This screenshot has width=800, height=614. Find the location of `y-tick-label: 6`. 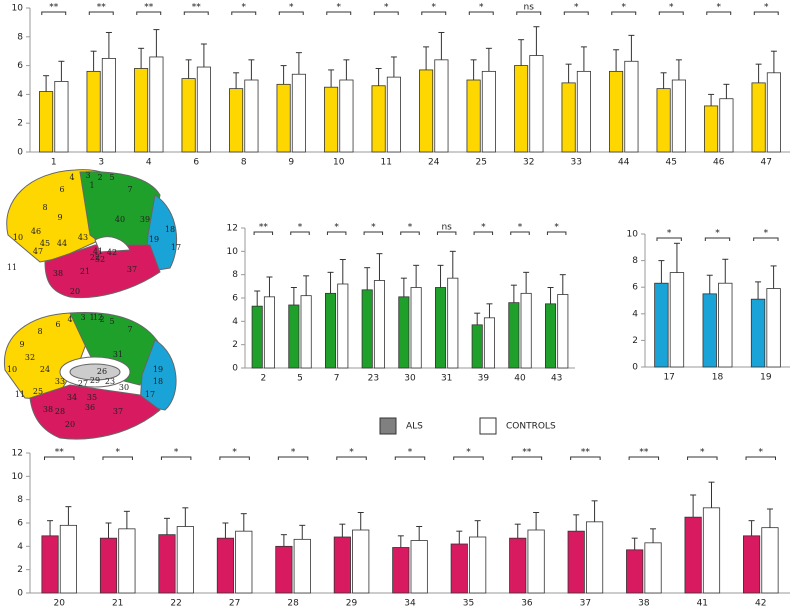

y-tick-label: 6 is located at coordinates (635, 288).